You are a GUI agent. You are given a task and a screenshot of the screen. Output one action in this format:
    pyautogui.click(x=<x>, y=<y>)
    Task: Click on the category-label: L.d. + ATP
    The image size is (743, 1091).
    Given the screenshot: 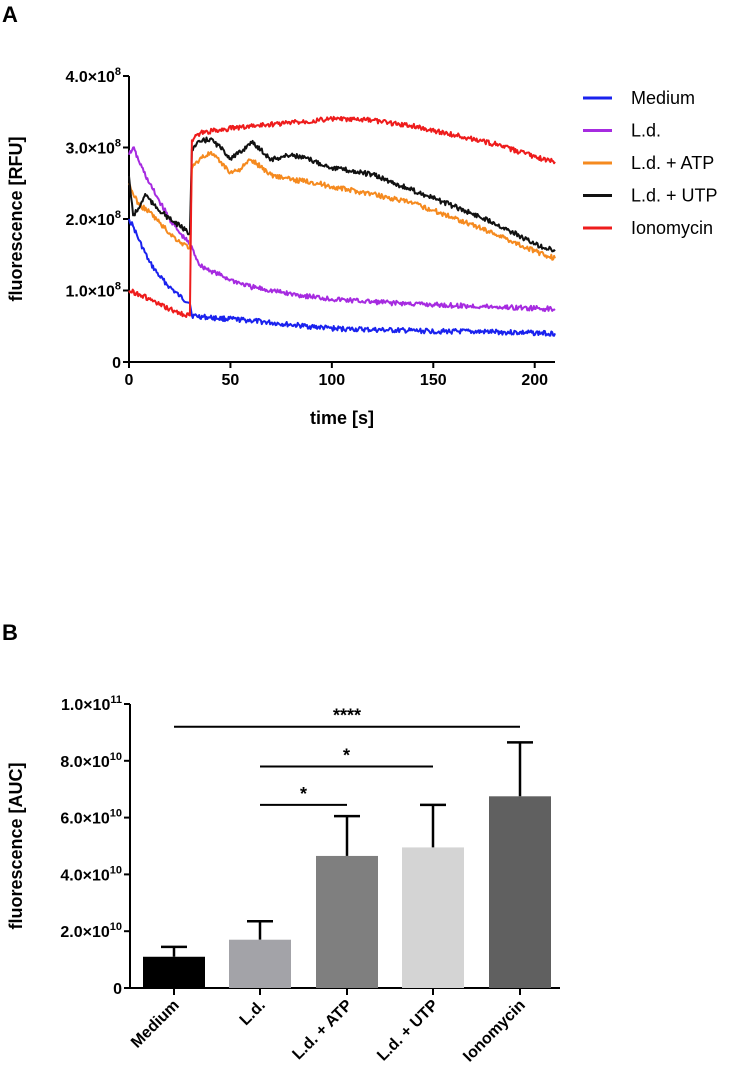 What is the action you would take?
    pyautogui.click(x=322, y=1030)
    